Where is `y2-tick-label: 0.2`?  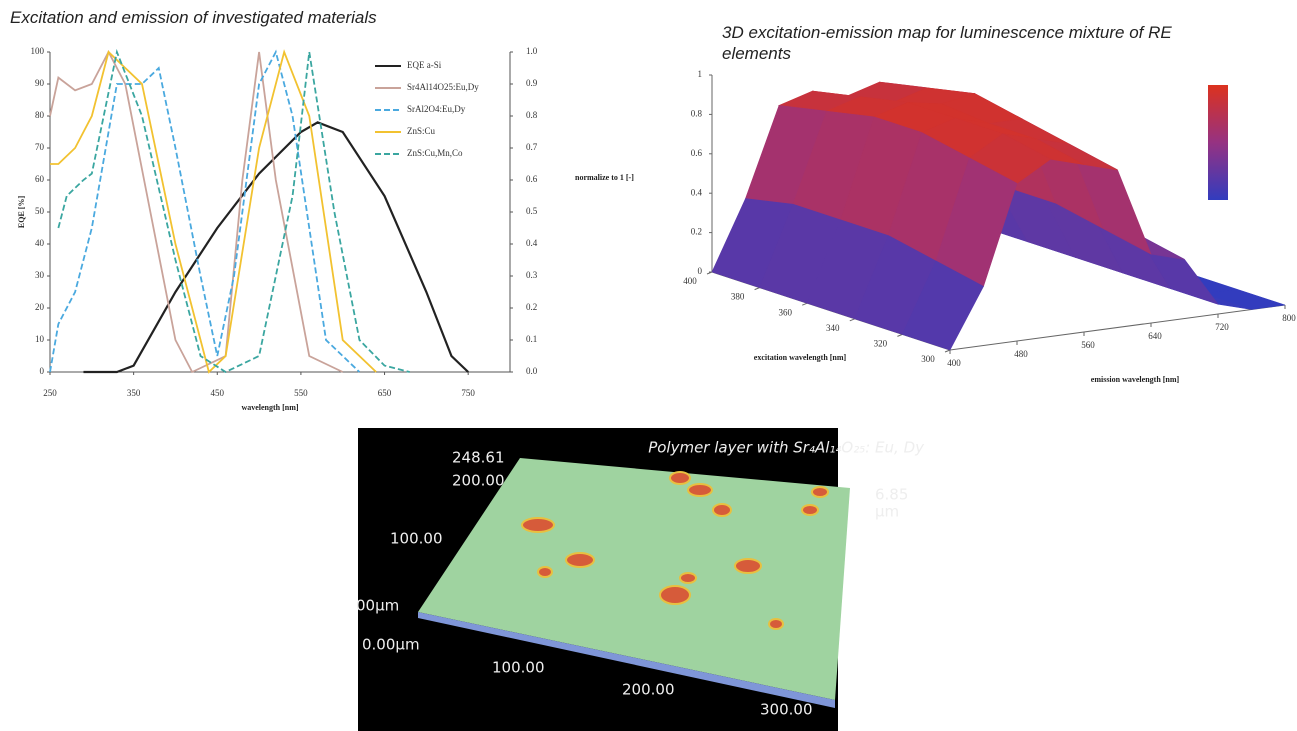
y2-tick-label: 0.2 is located at coordinates (531, 307).